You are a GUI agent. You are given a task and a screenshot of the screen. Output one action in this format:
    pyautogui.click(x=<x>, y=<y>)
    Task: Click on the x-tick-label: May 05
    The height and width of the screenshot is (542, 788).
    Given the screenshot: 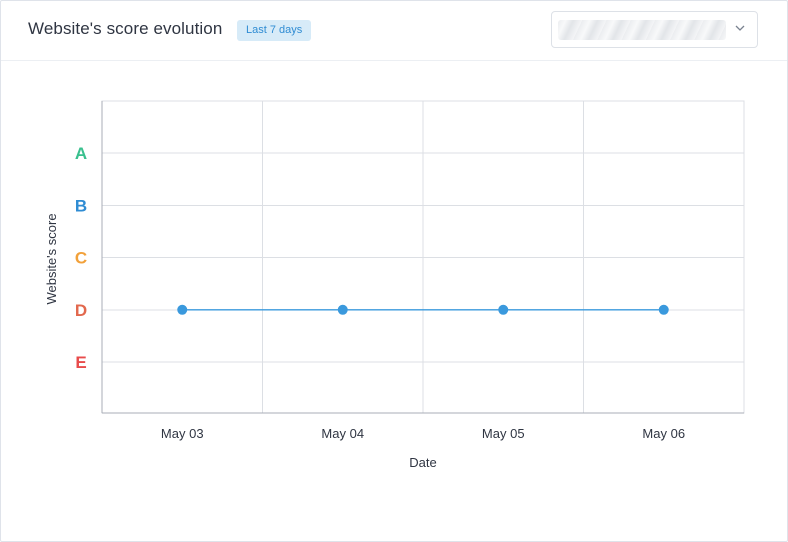 What is the action you would take?
    pyautogui.click(x=503, y=433)
    